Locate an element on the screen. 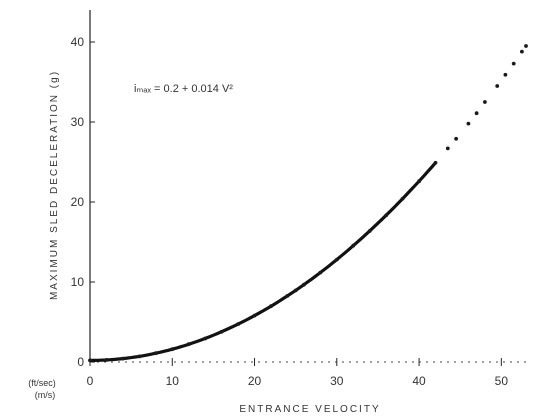 This screenshot has width=534, height=419. y-tick-label: 30 is located at coordinates (78, 122).